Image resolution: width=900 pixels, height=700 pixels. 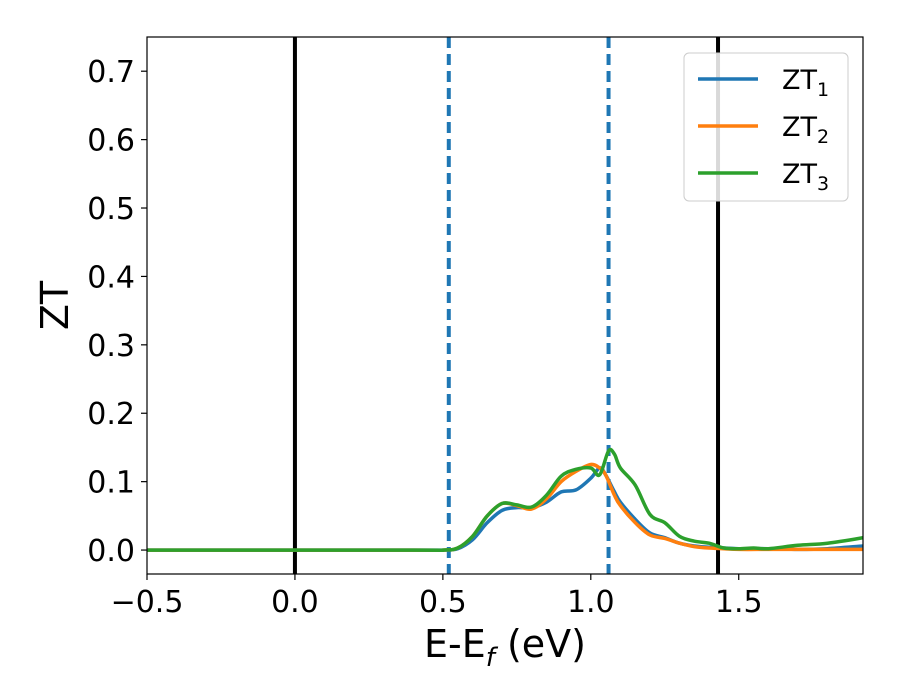 I want to click on x-axis-label-main: E-E, so click(x=455, y=644).